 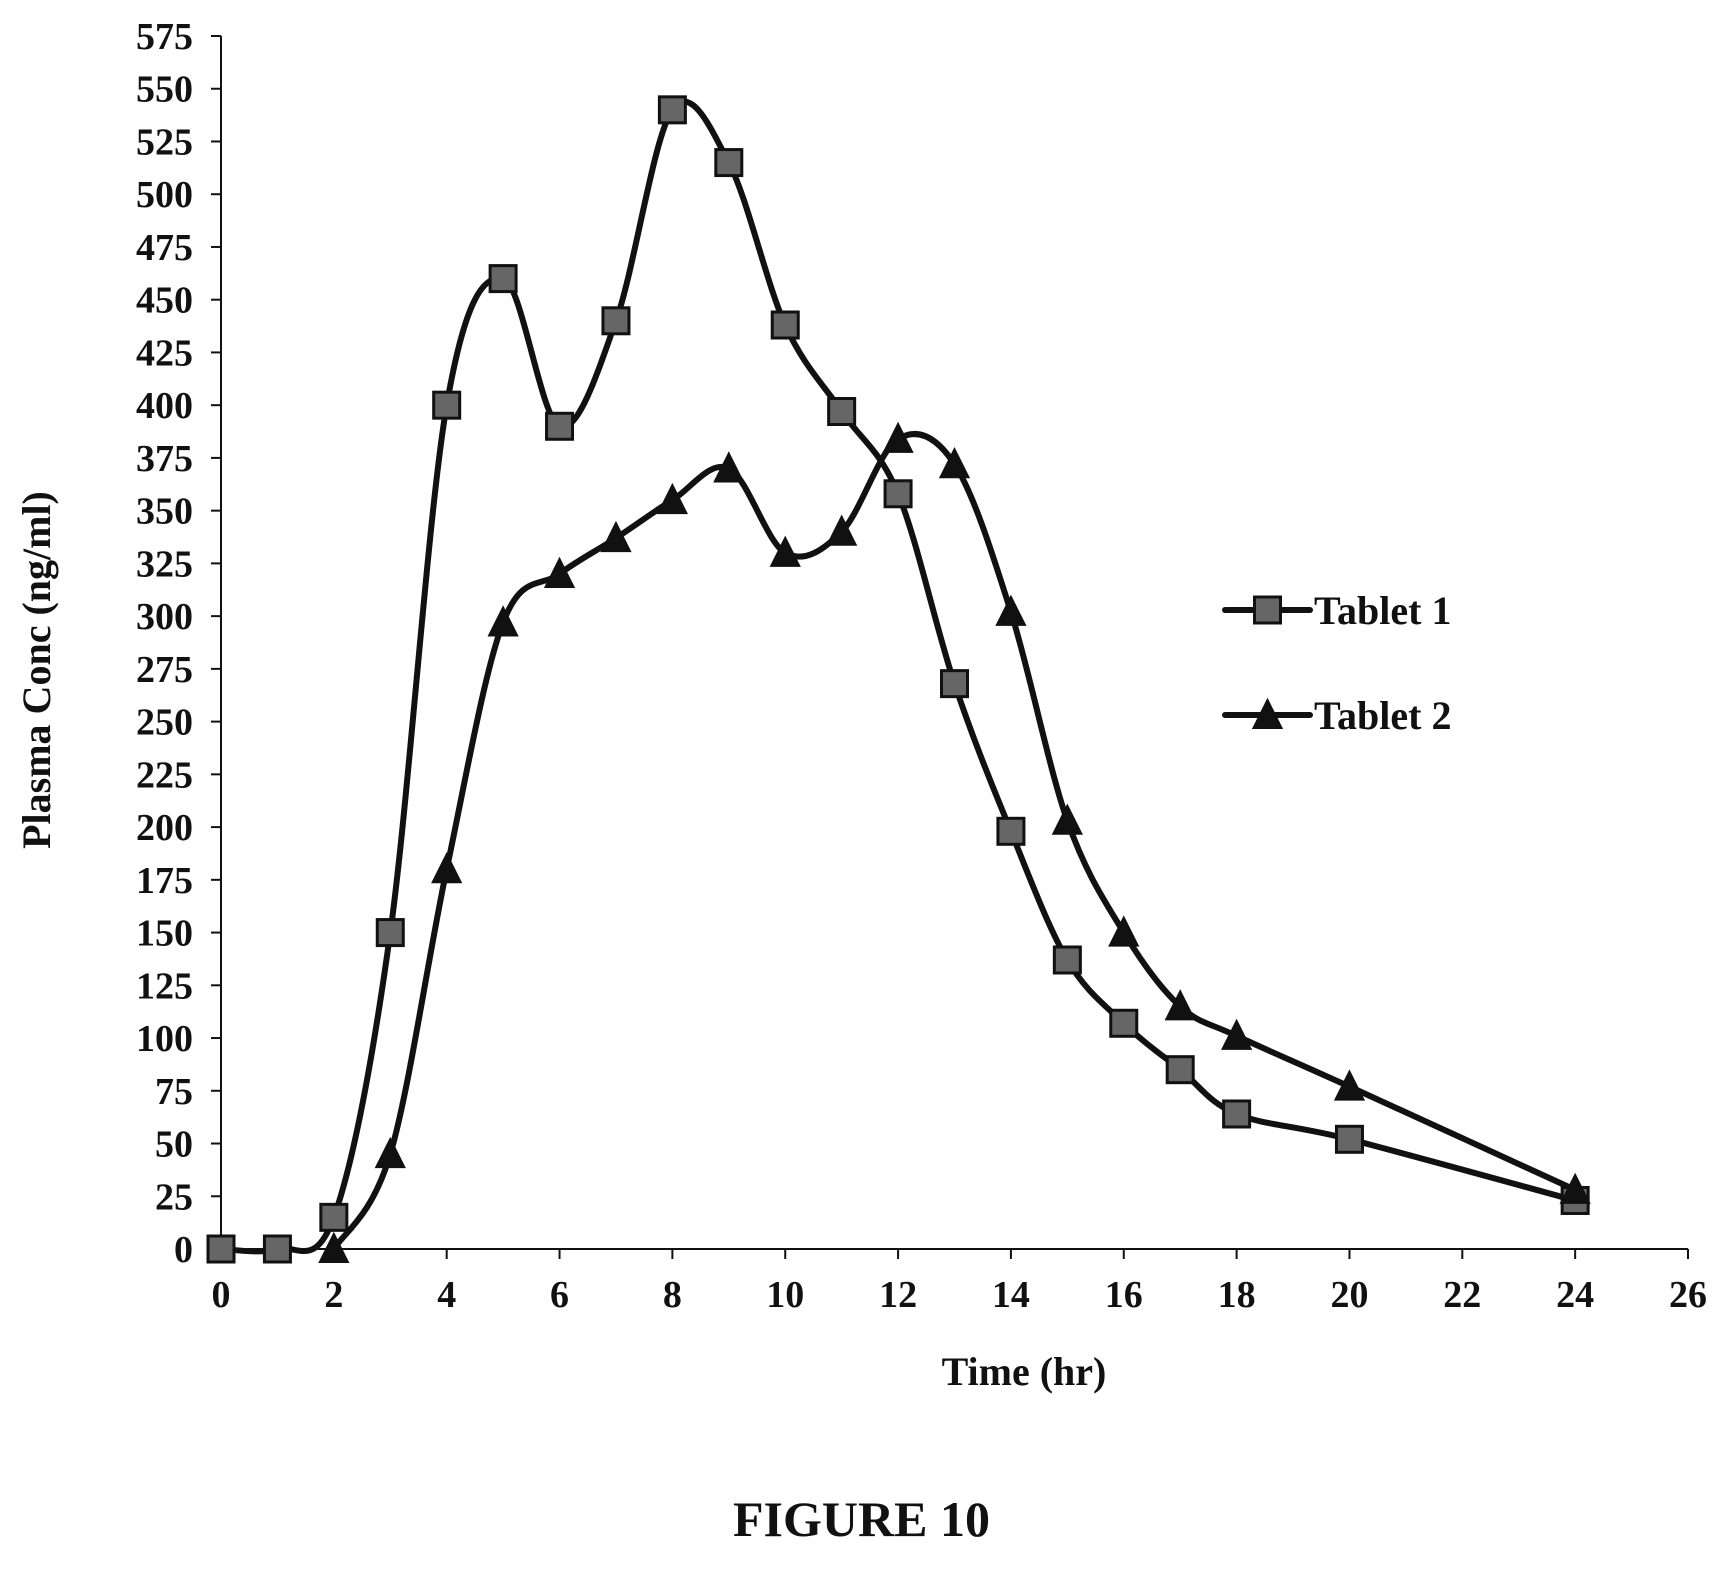 What do you see at coordinates (164, 881) in the screenshot?
I see `y-tick-label: 175` at bounding box center [164, 881].